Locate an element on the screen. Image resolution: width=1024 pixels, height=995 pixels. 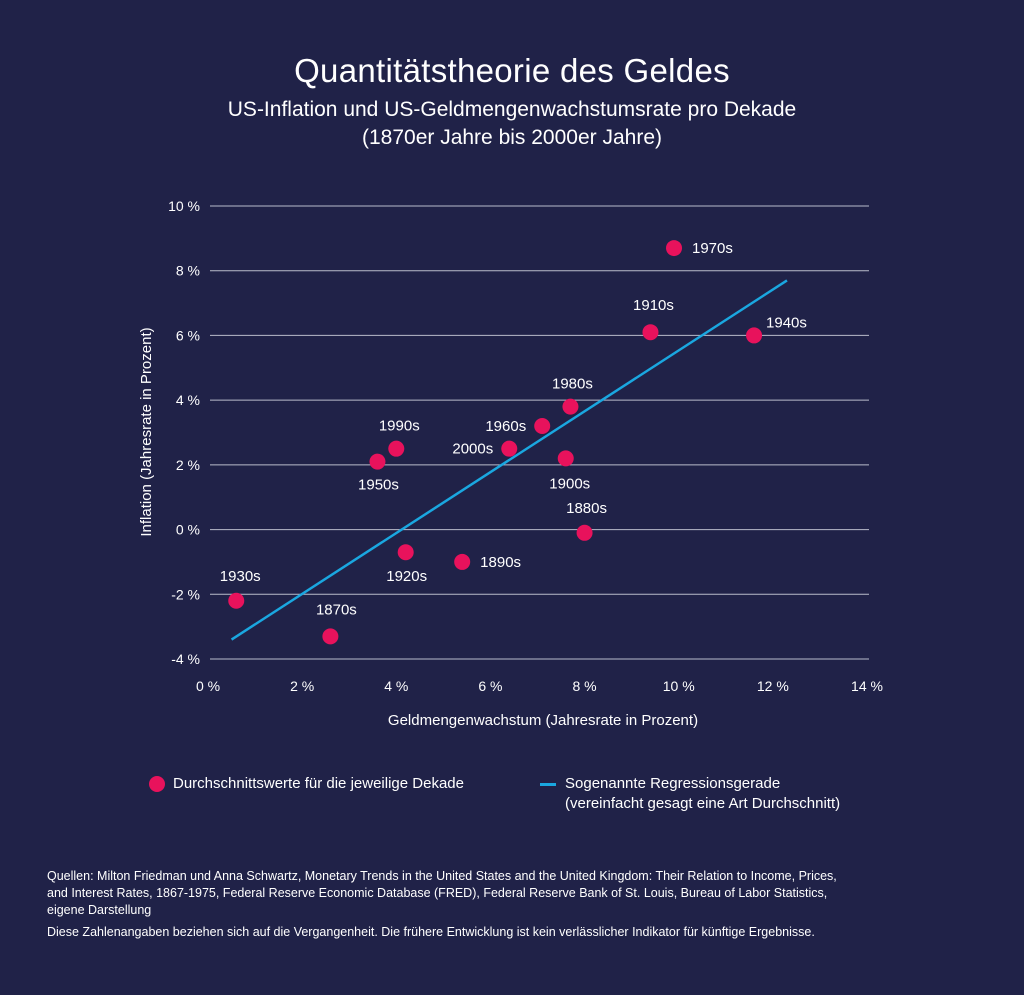
legend-line-marker is located at coordinates (548, 784).